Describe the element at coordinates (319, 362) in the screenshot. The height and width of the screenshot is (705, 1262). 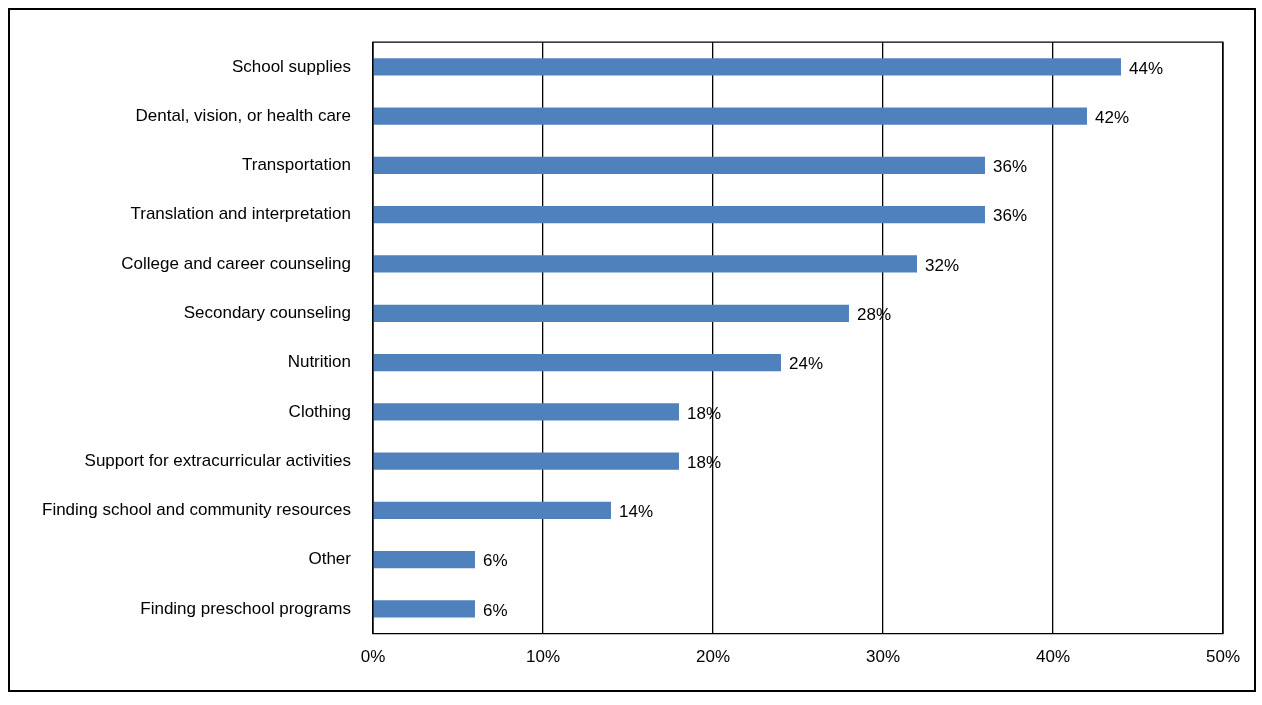
I see `y-tick-label: Nutrition` at that location.